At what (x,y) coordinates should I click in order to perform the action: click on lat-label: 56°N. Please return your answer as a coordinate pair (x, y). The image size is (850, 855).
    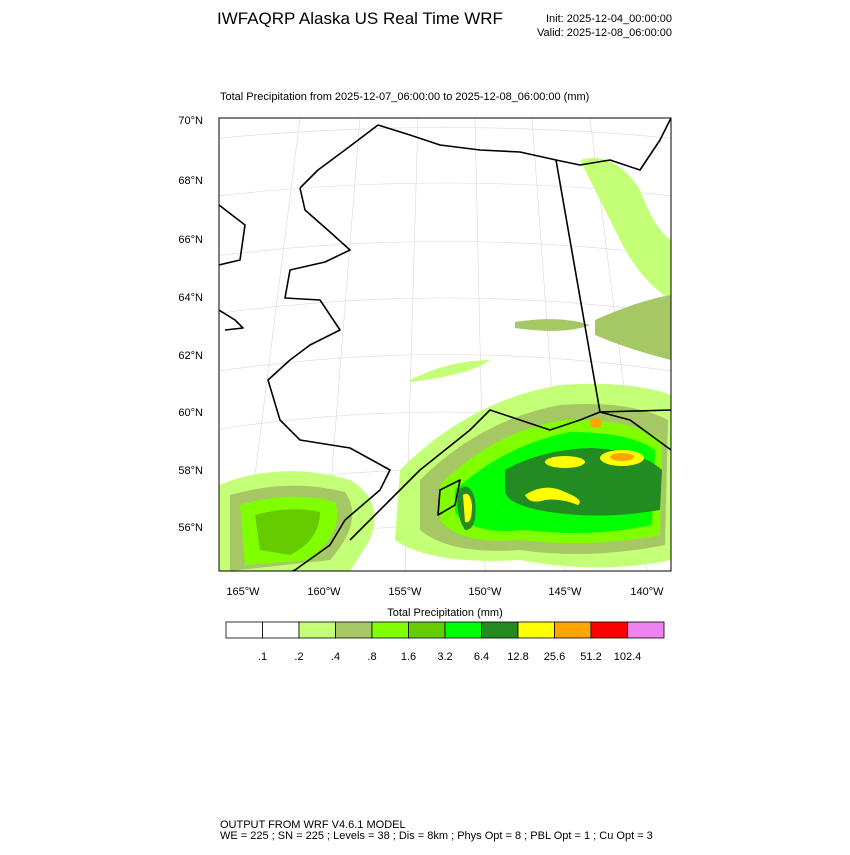
    Looking at the image, I should click on (190, 528).